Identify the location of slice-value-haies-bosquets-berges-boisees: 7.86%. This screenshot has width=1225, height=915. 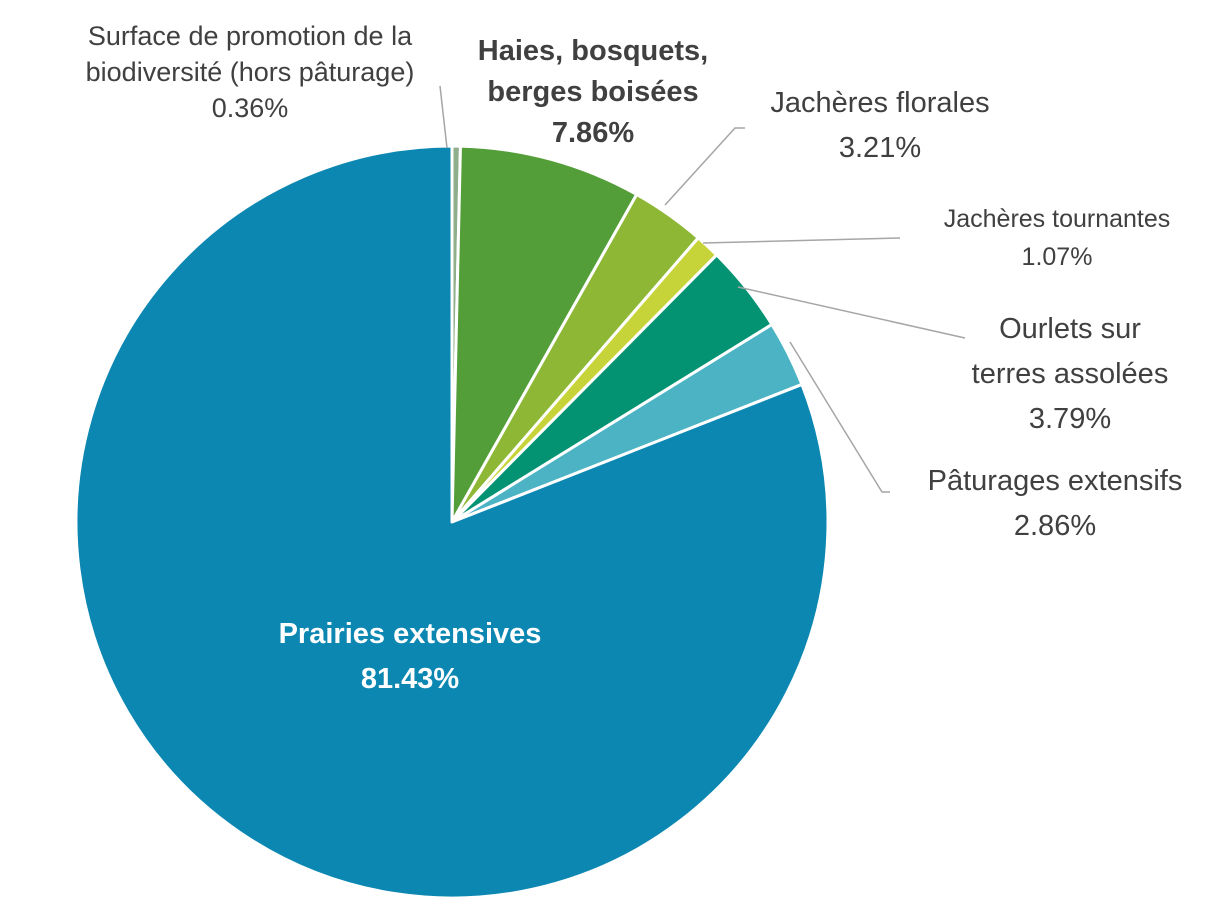
(593, 133).